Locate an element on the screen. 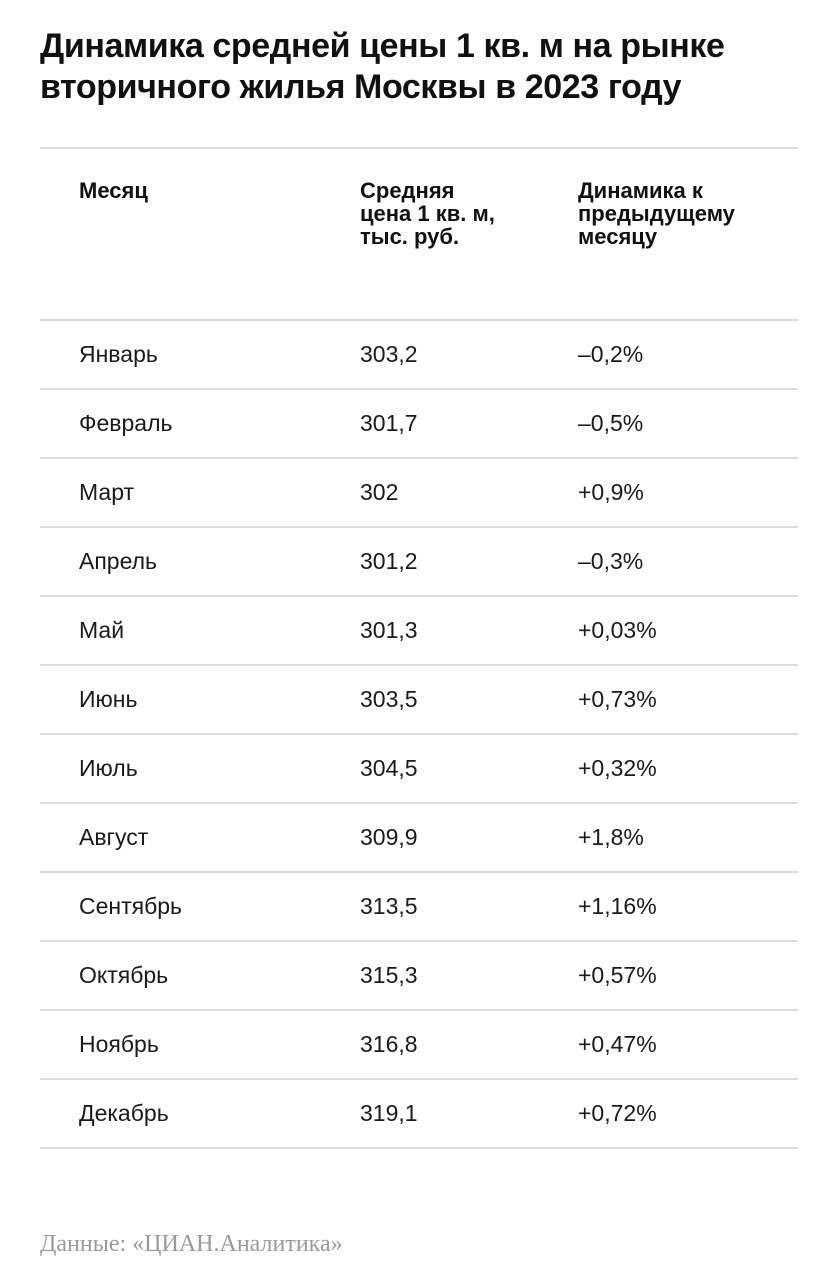 Image resolution: width=837 pixels, height=1280 pixels. change-cell: –0,2% is located at coordinates (611, 354).